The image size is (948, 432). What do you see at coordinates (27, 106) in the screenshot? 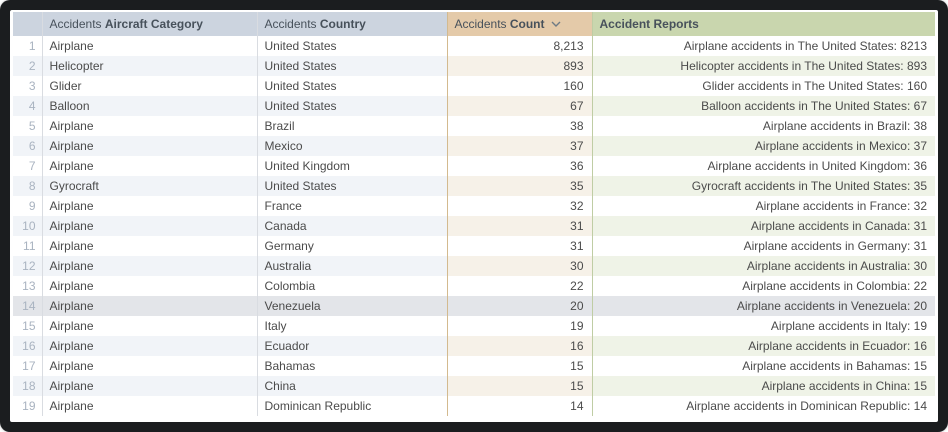
I see `row-number-cell: 4` at bounding box center [27, 106].